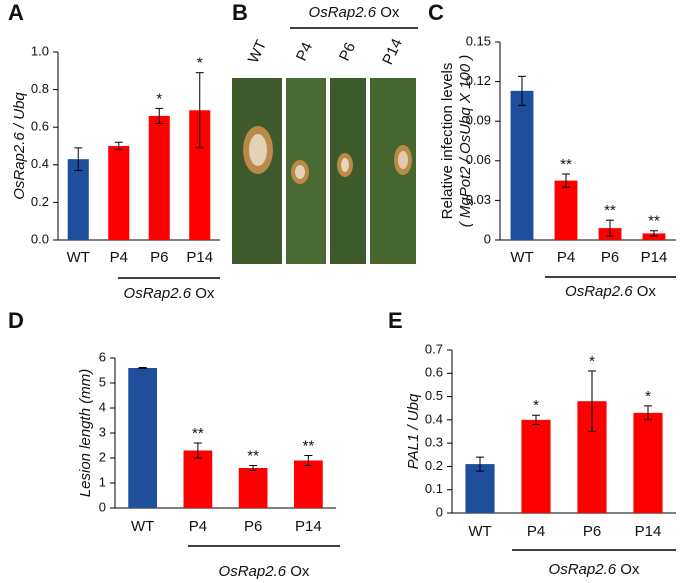 This screenshot has height=583, width=685. I want to click on photo, so click(324, 171).